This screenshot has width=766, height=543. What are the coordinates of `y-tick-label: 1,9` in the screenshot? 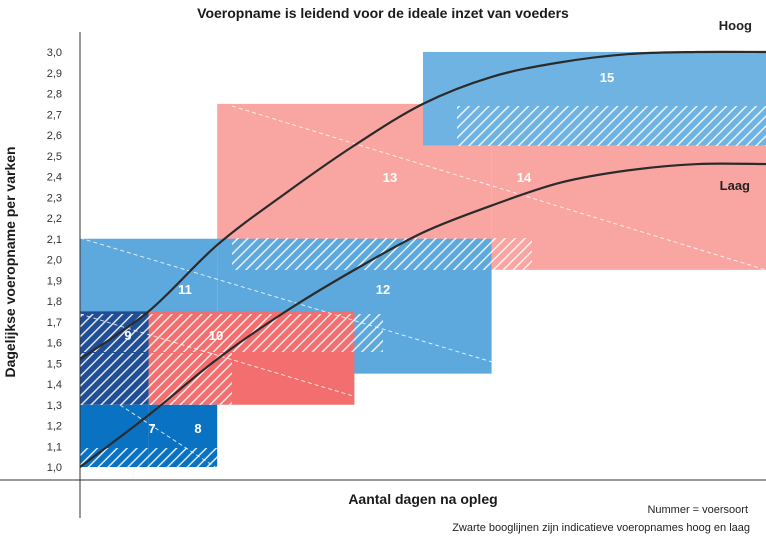 It's located at (54, 281).